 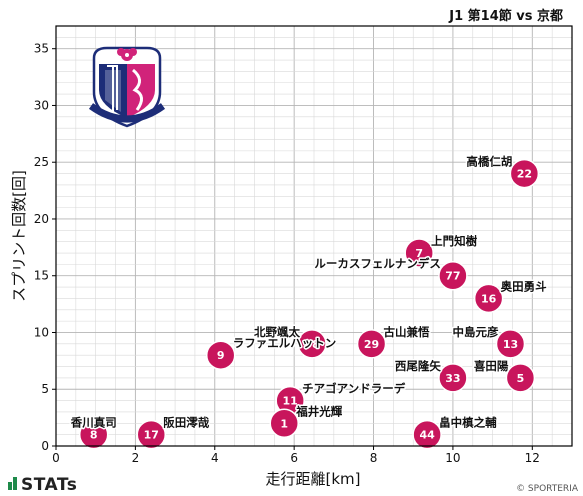 I want to click on player-number: 9, so click(x=221, y=355).